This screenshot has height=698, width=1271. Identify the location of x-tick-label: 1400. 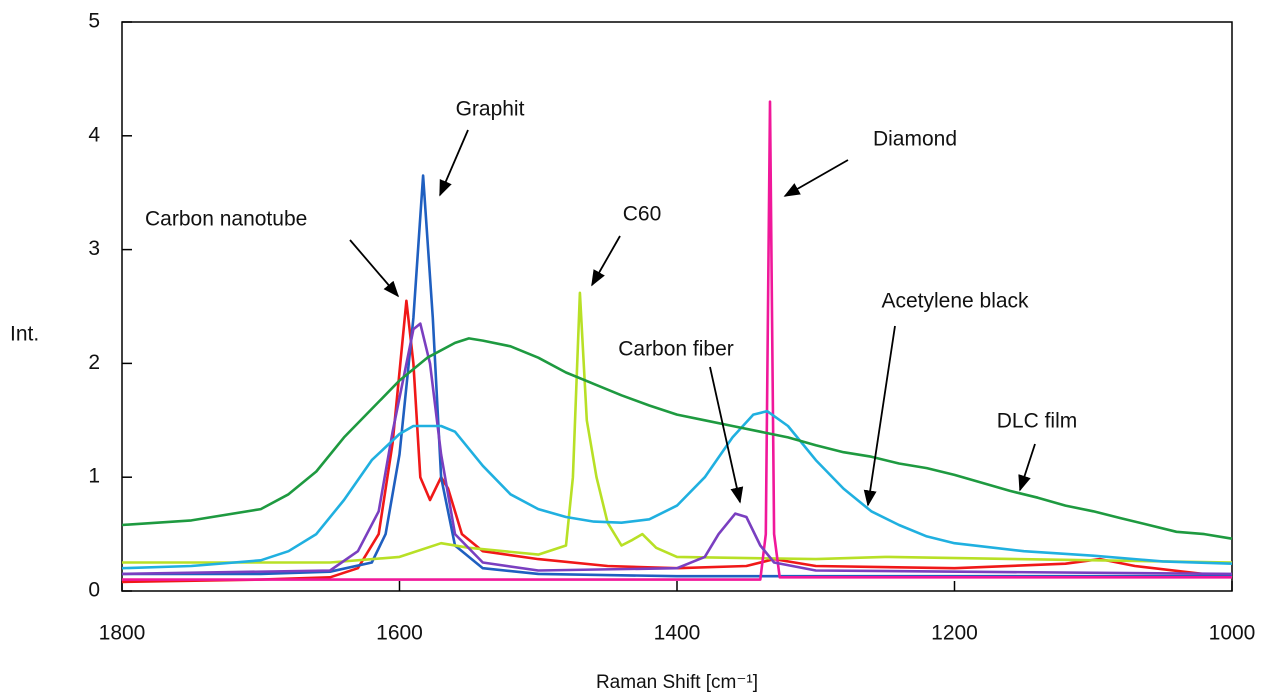
(677, 633).